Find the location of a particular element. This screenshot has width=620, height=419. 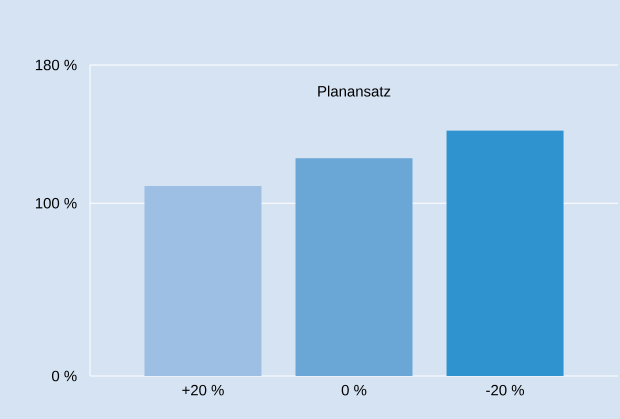

y-tick-label: 180 % is located at coordinates (56, 65).